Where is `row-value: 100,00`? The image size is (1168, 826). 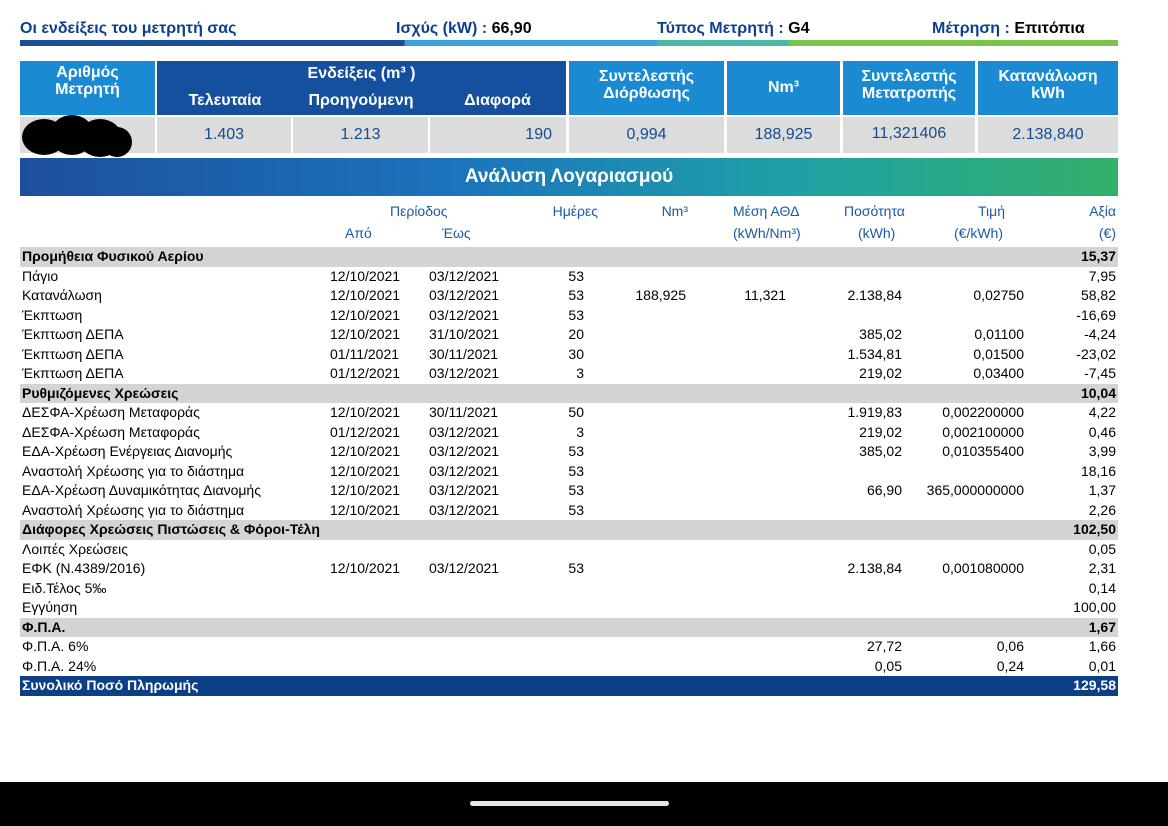 row-value: 100,00 is located at coordinates (1094, 607).